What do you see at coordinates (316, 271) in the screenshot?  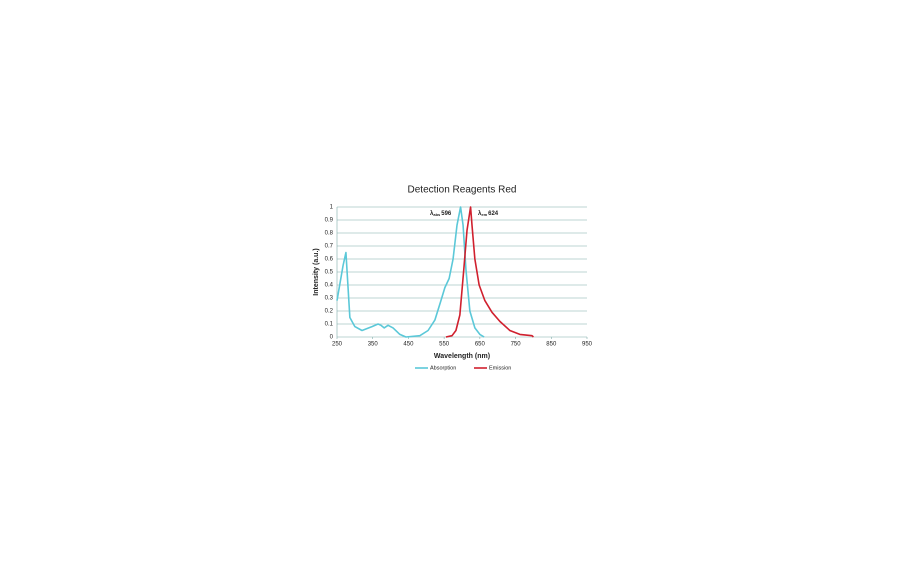 I see `y-axis-label: Intensity (a.u.)` at bounding box center [316, 271].